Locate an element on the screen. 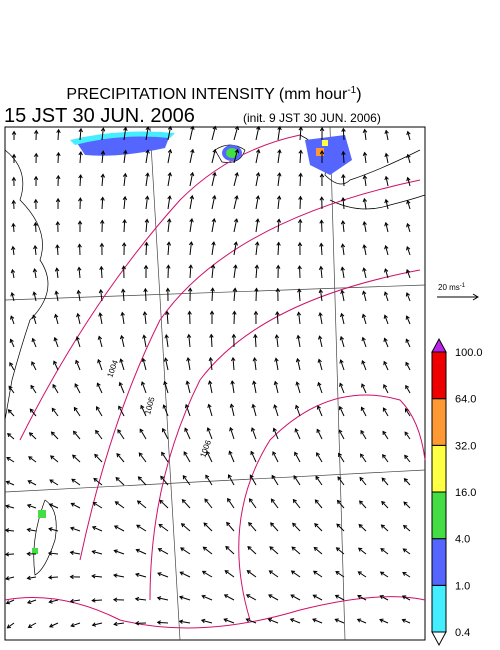 This screenshot has height=650, width=500. coast-taiwan is located at coordinates (45, 537).